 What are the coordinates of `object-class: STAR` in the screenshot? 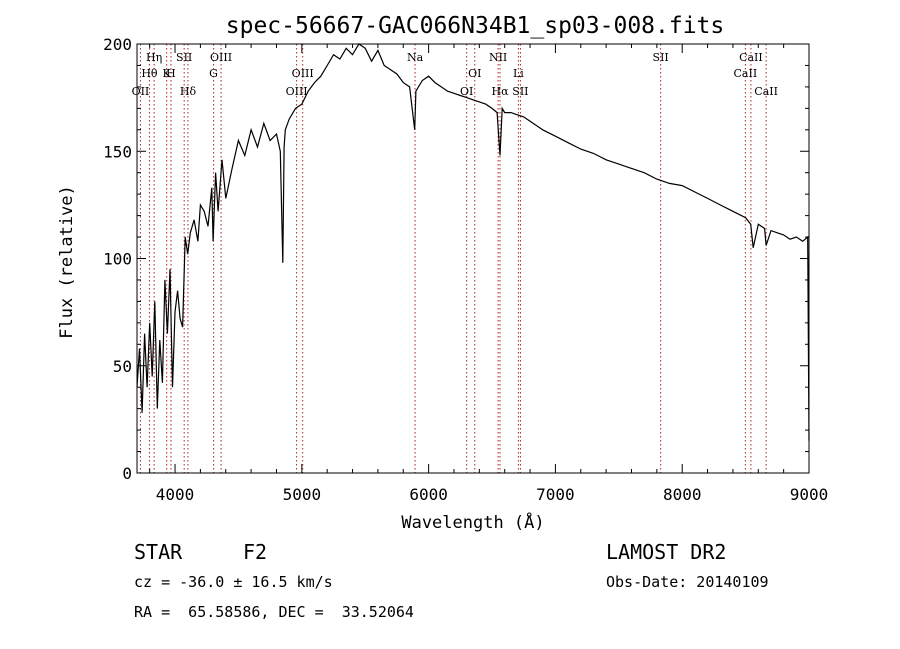 It's located at (158, 552).